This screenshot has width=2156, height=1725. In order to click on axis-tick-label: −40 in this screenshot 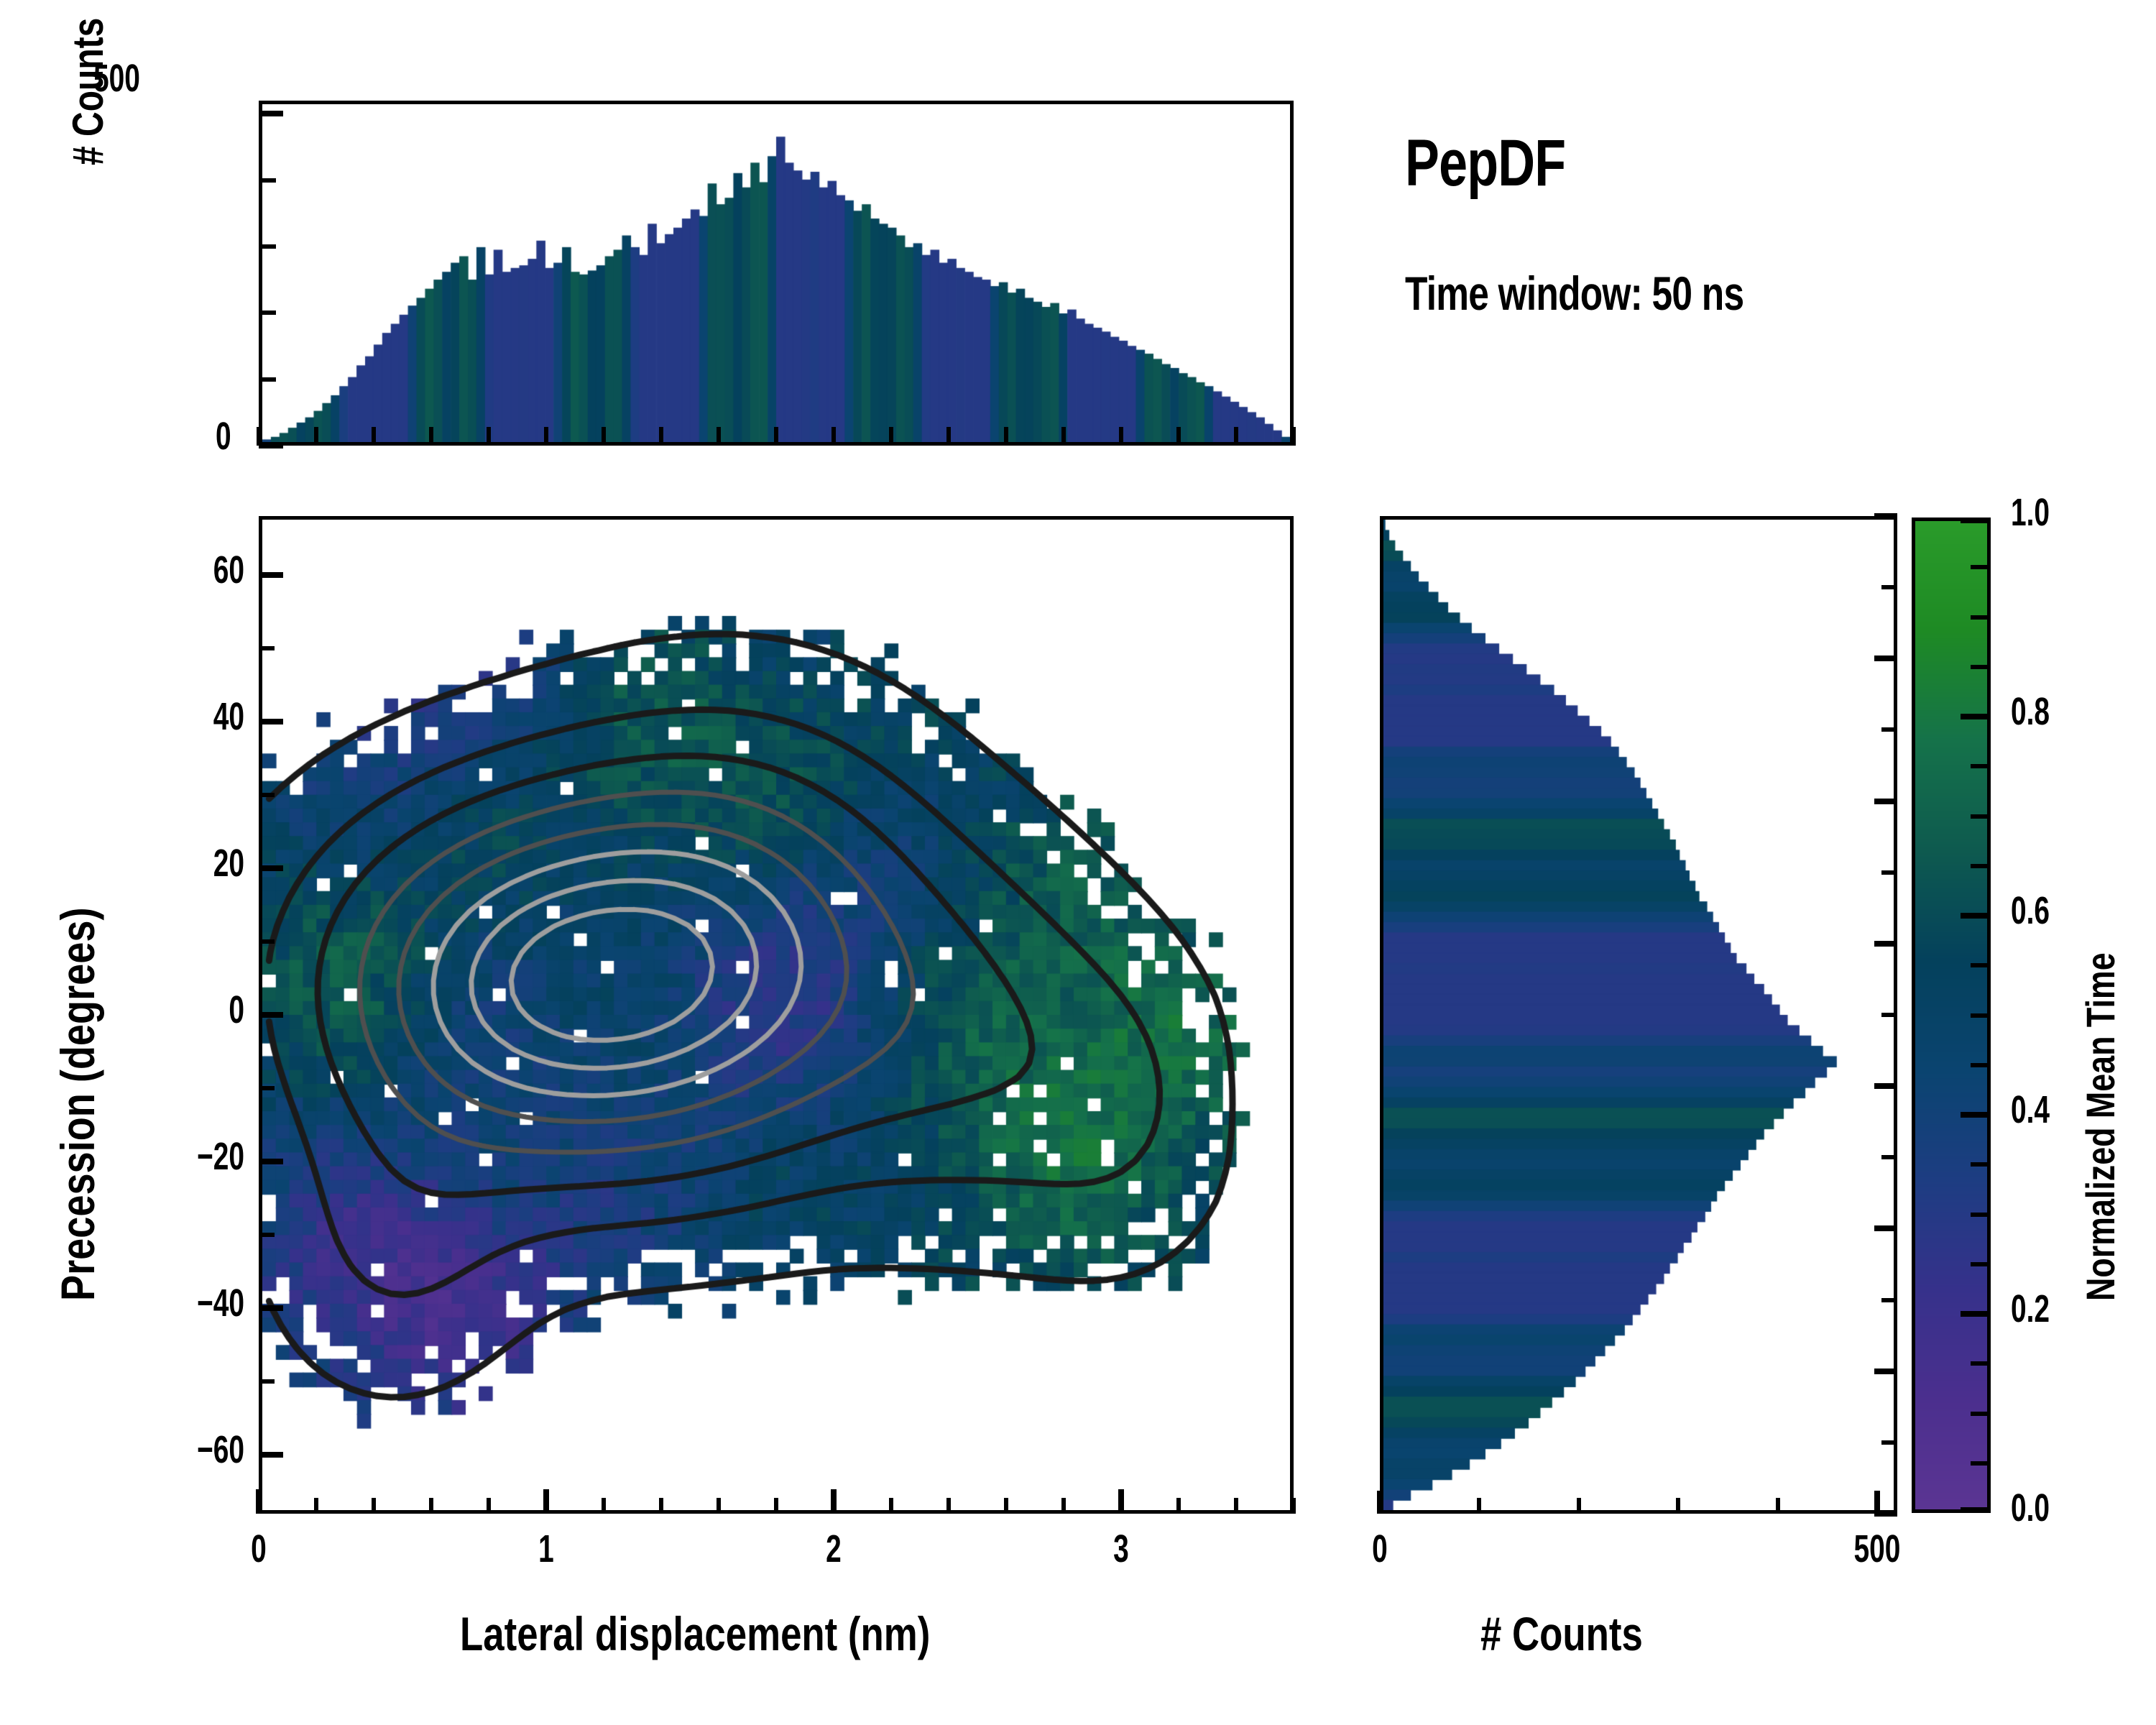, I will do `click(220, 1303)`.